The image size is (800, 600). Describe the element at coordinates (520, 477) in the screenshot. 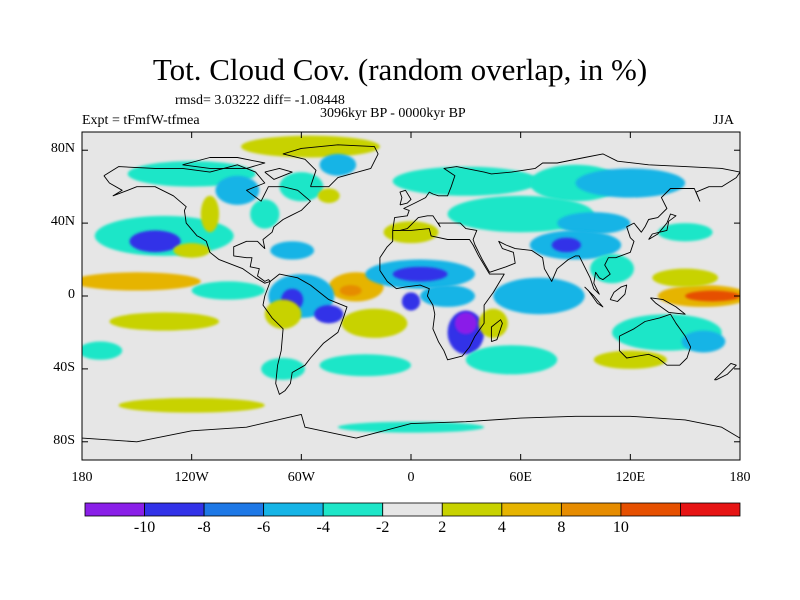

I see `x-tick-label: 60E` at that location.